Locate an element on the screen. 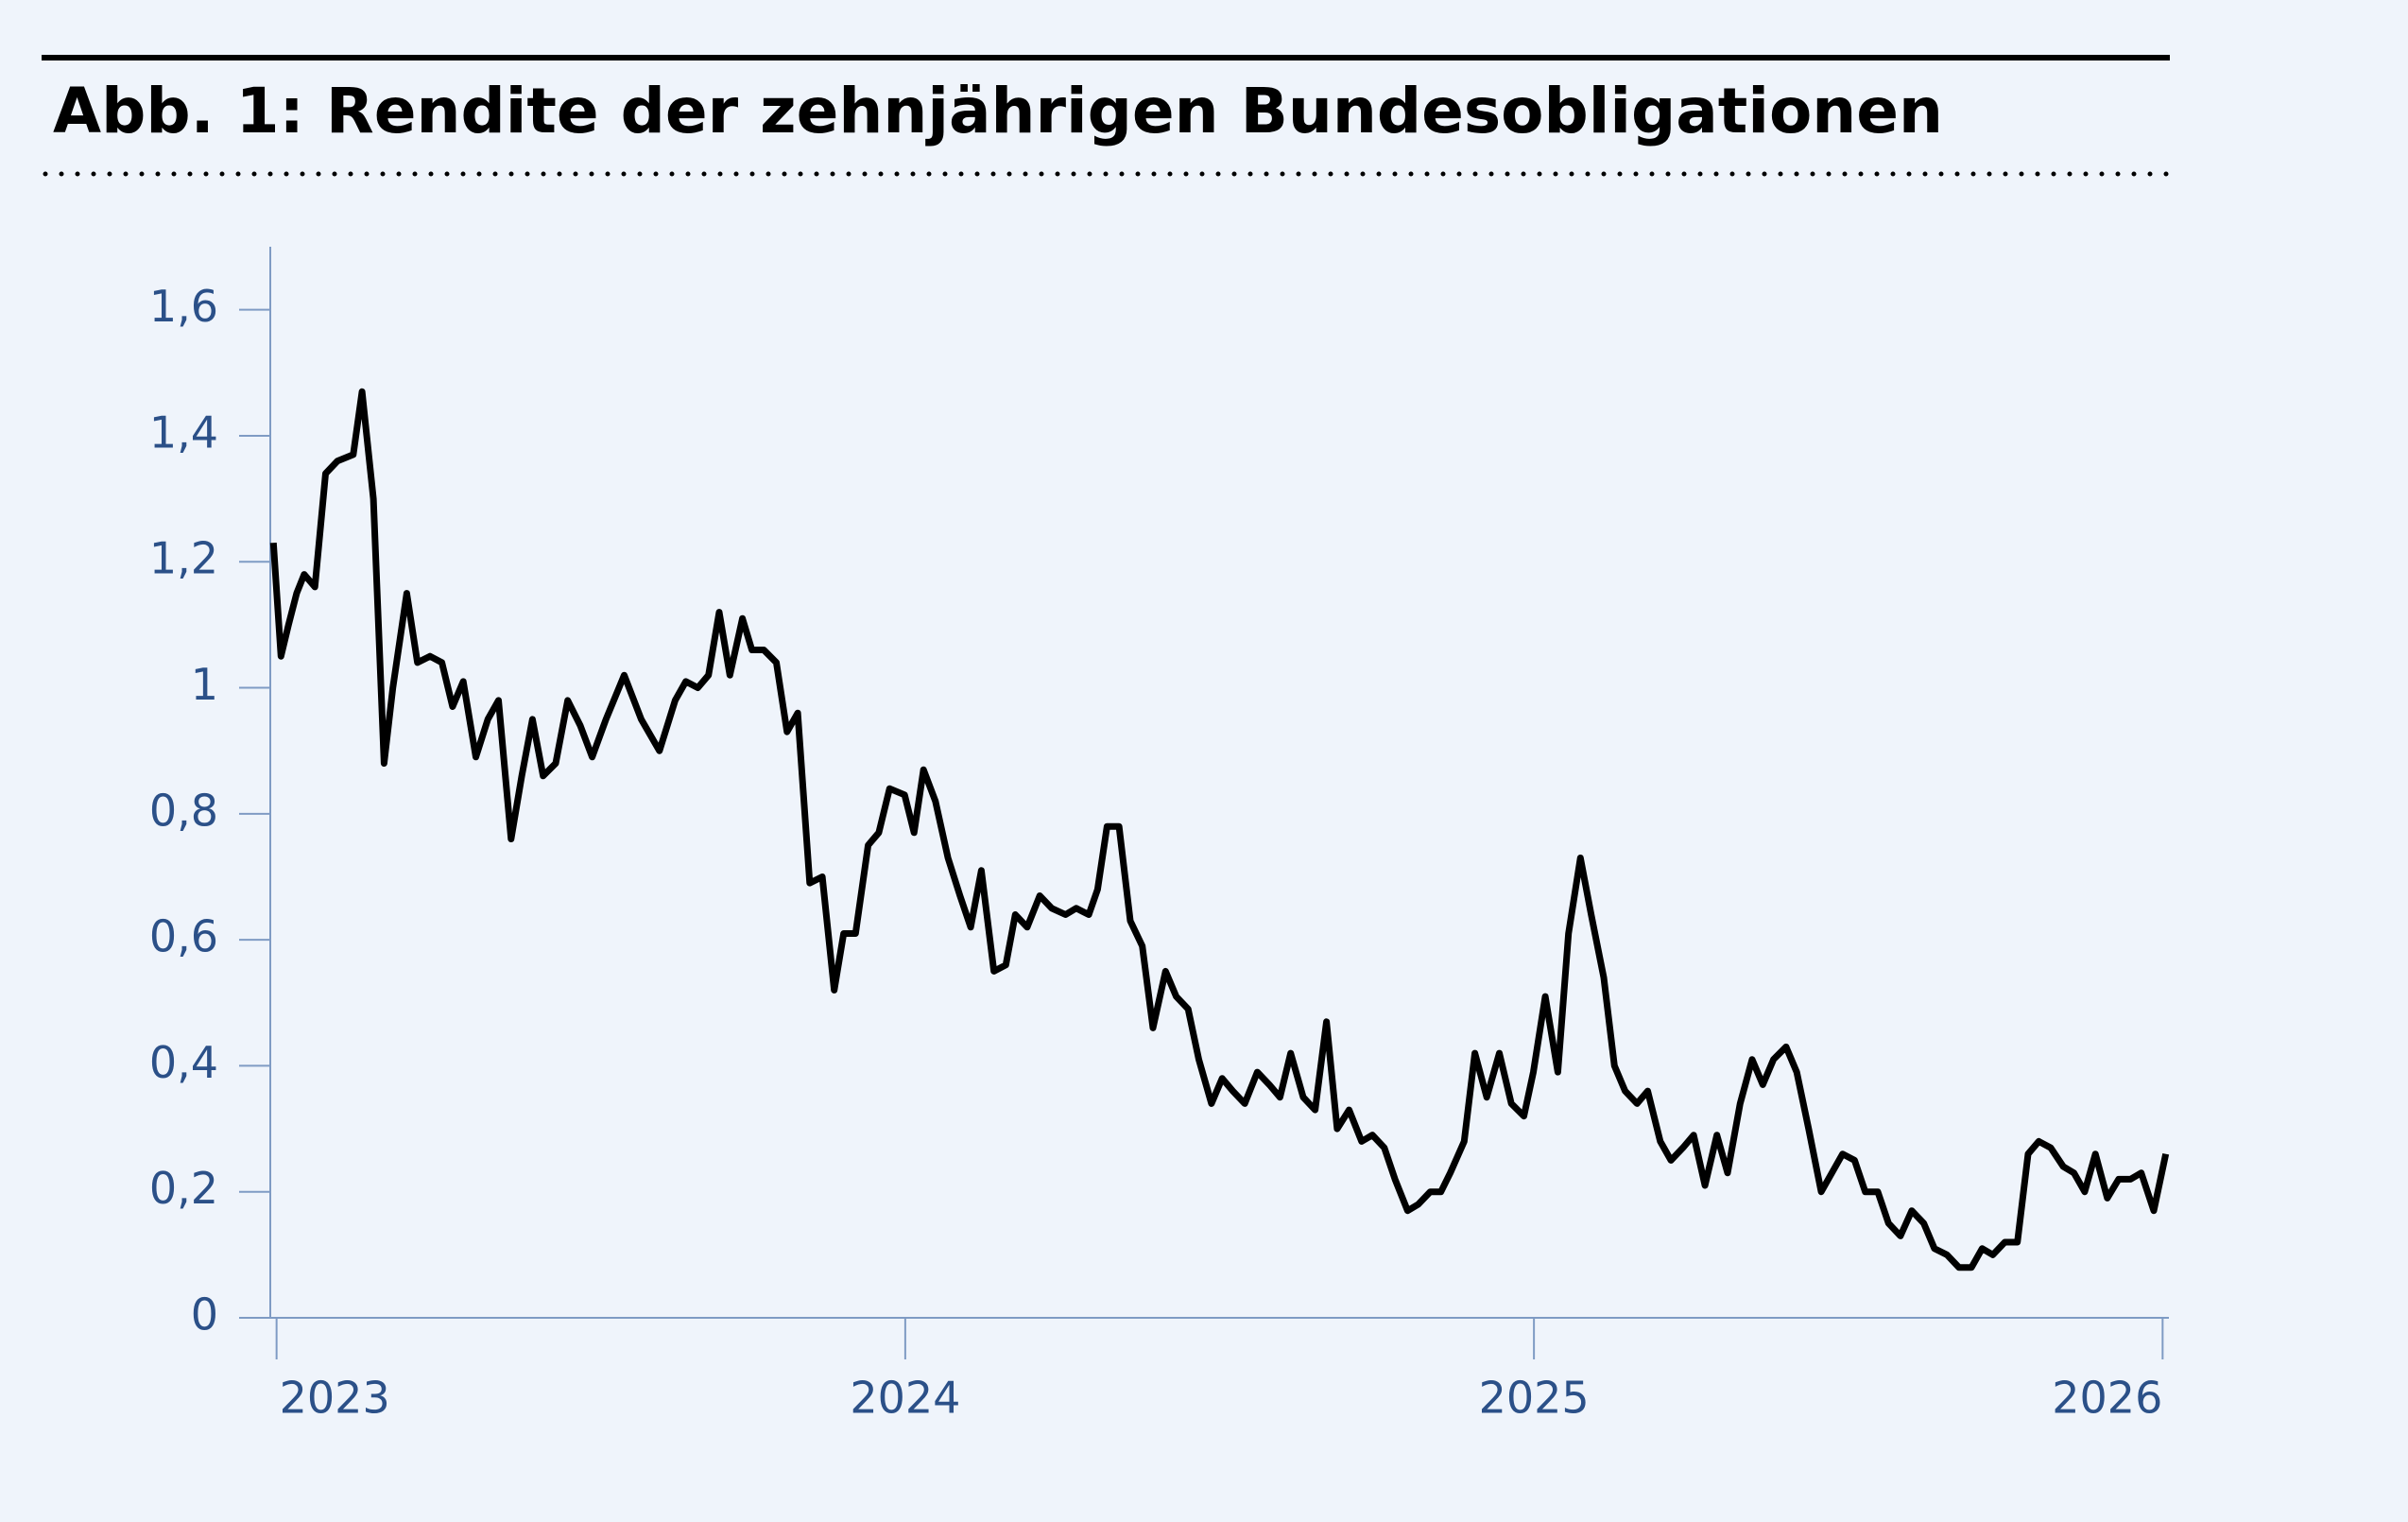 Image resolution: width=2408 pixels, height=1522 pixels. x-tick-label: 2024 is located at coordinates (905, 1399).